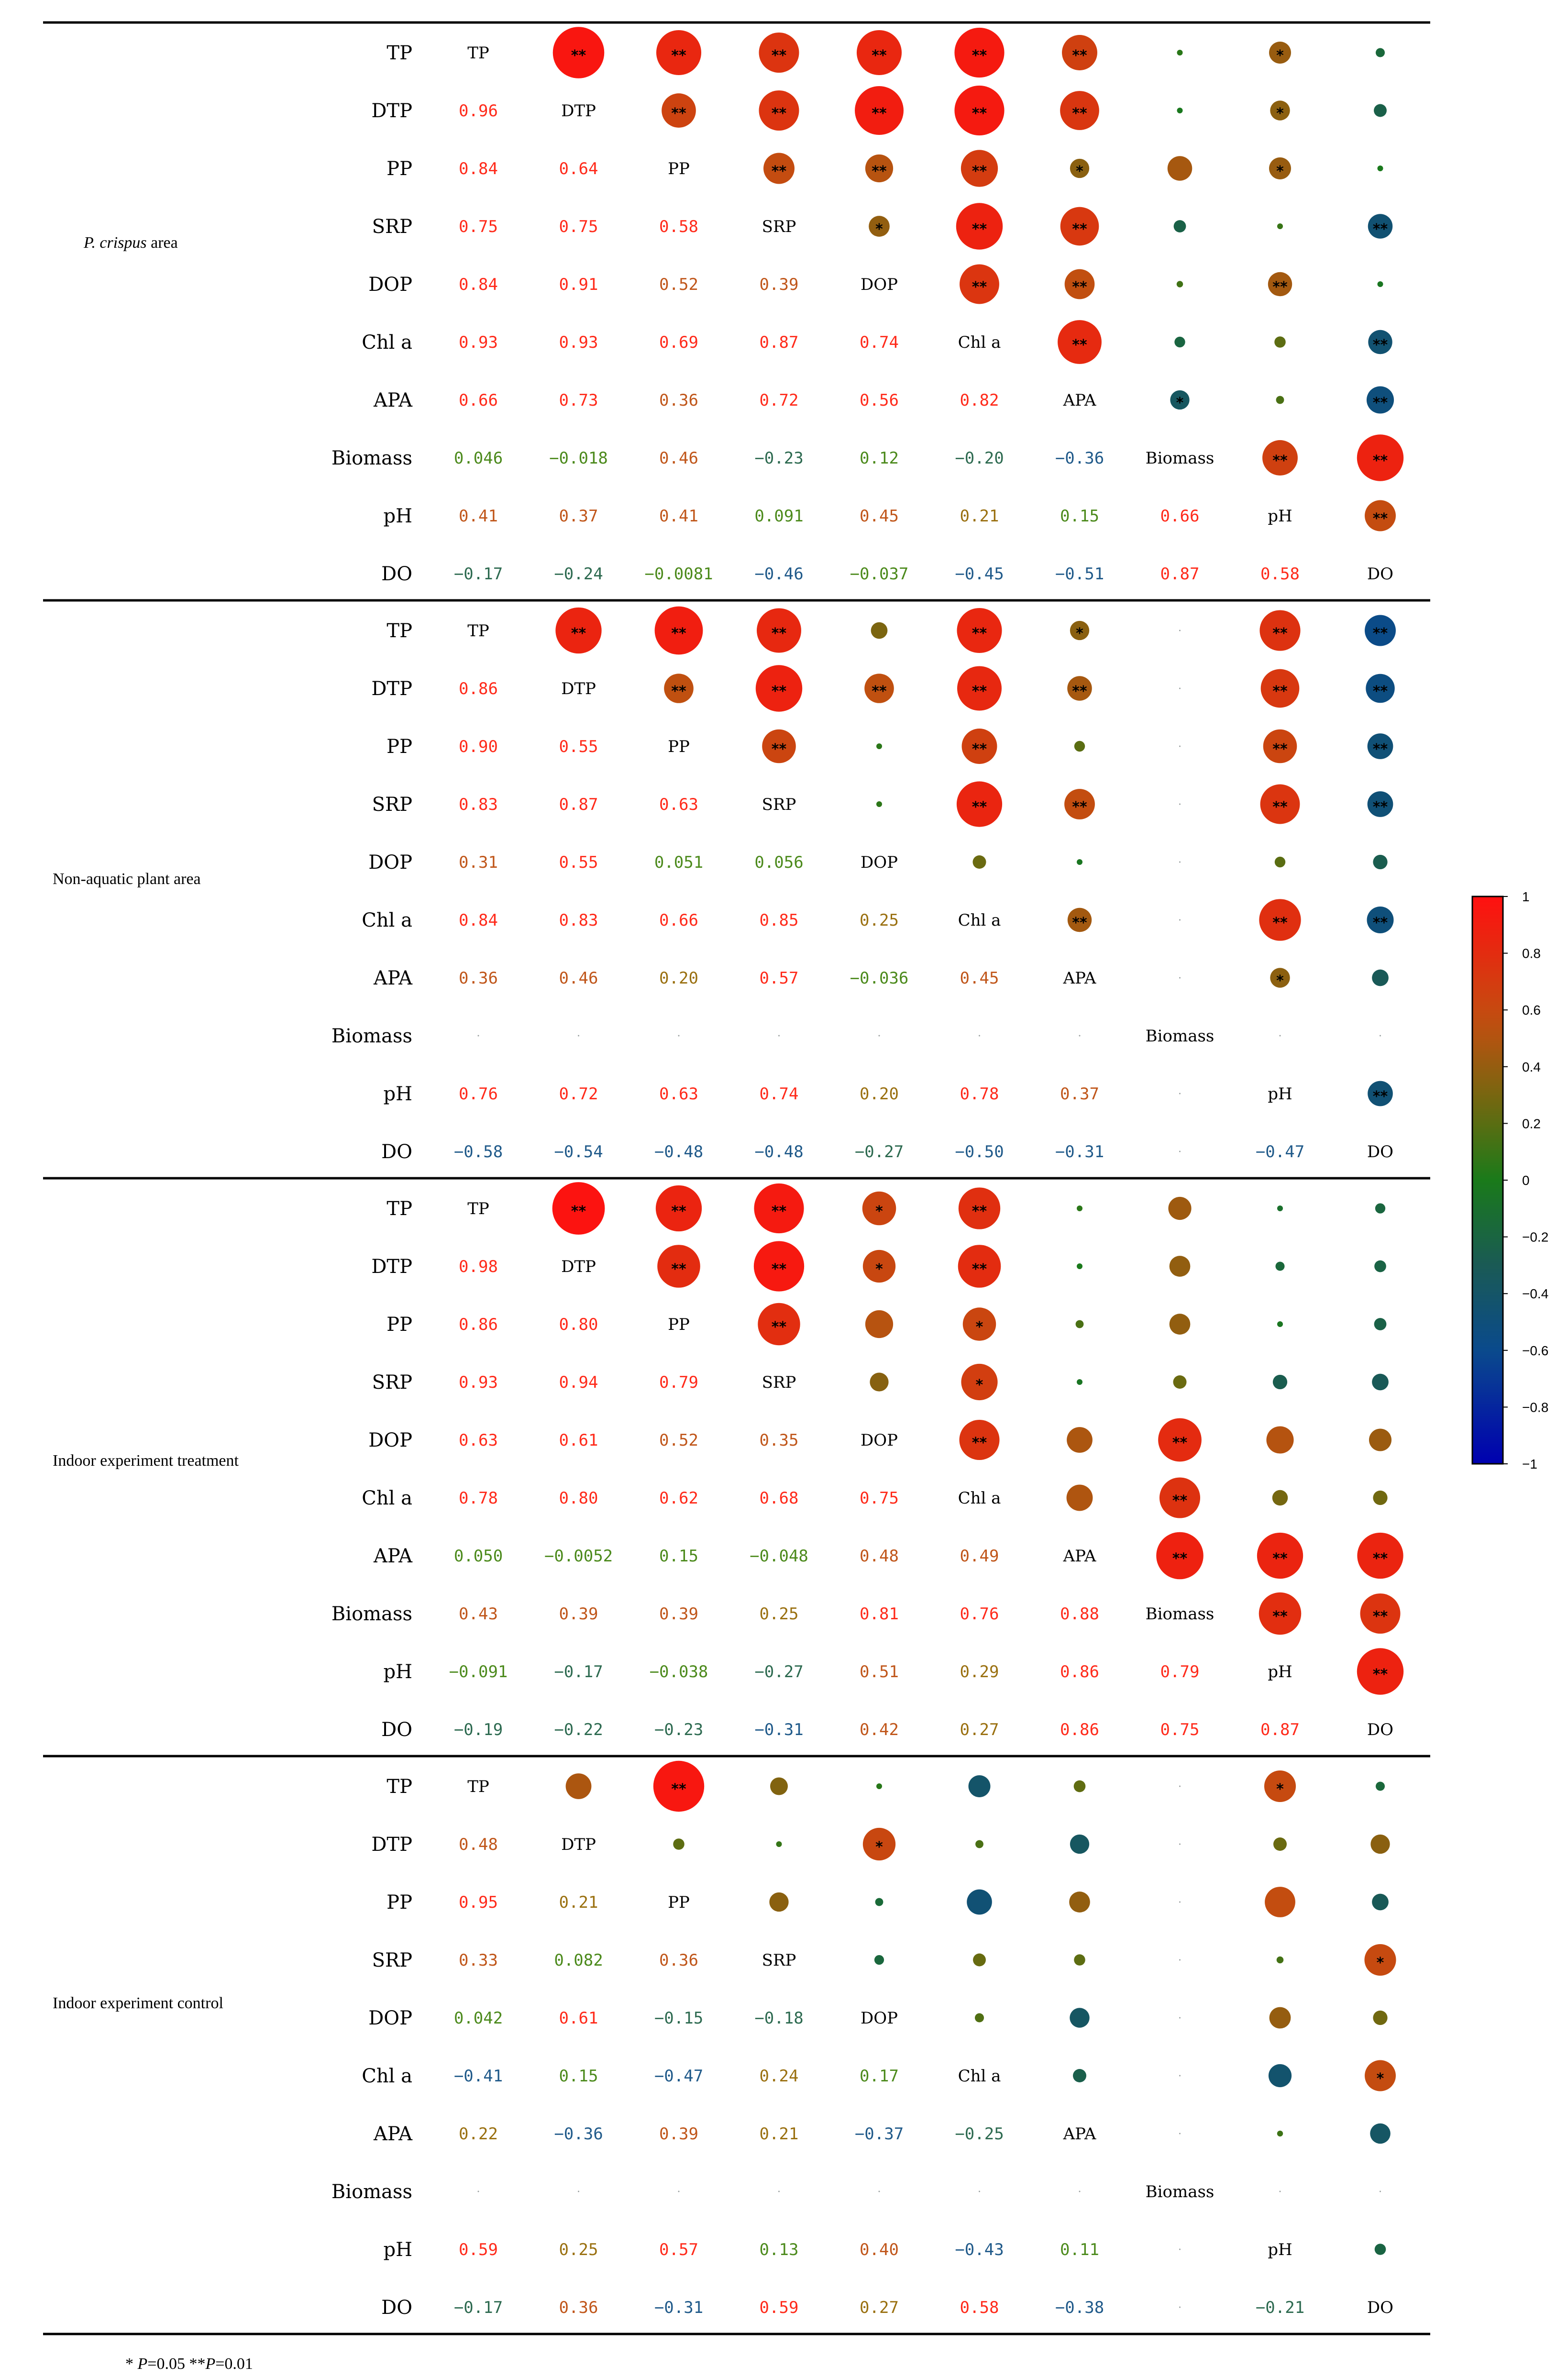 This screenshot has width=1568, height=2378. What do you see at coordinates (578, 1672) in the screenshot?
I see `coef-label: −0.17` at bounding box center [578, 1672].